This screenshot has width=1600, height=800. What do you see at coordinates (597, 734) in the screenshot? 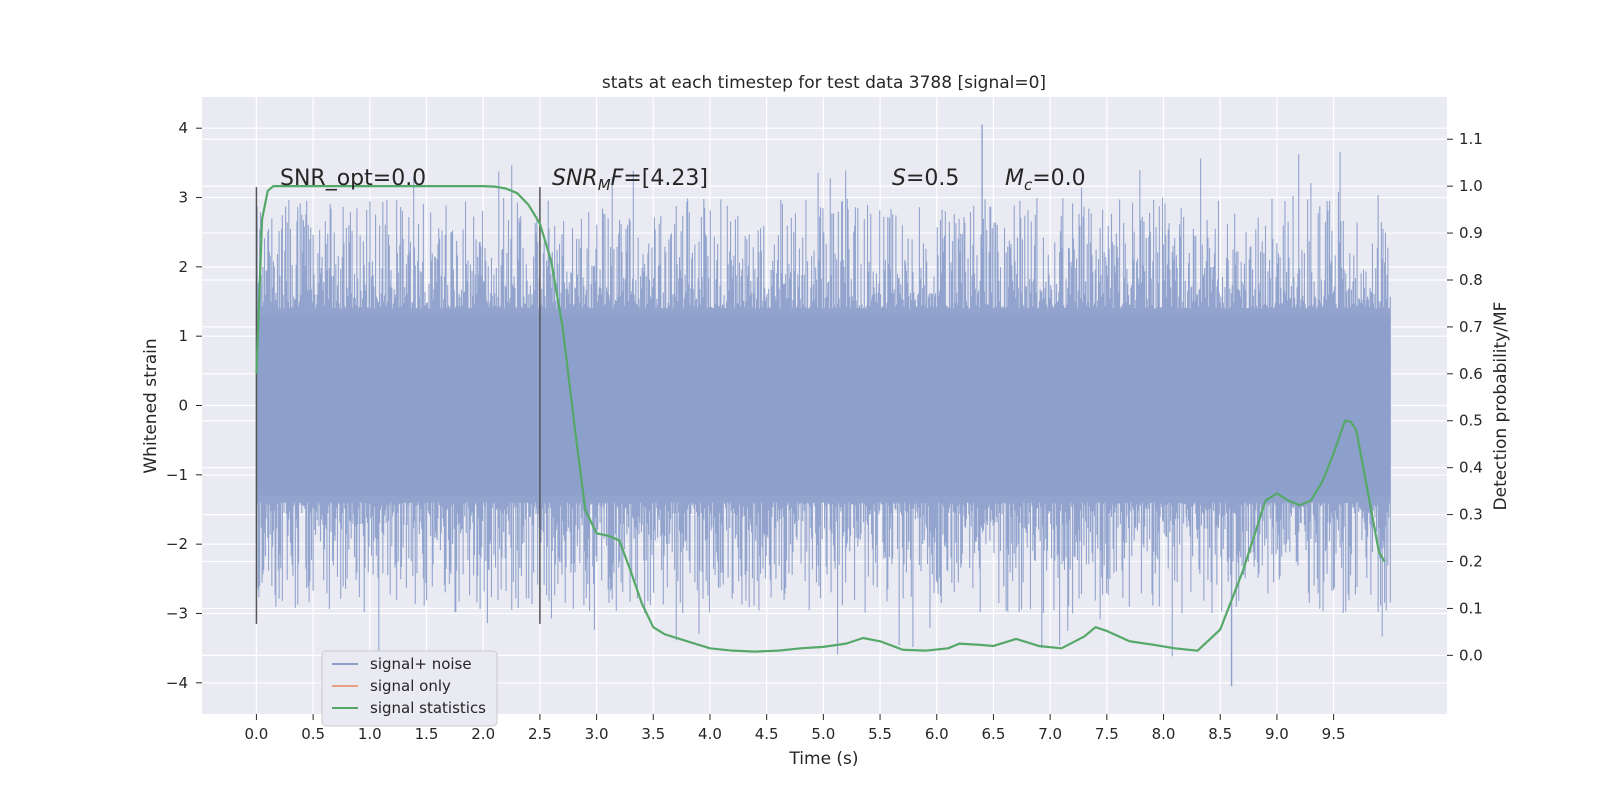
I see `x-tick-label: 3.0` at bounding box center [597, 734].